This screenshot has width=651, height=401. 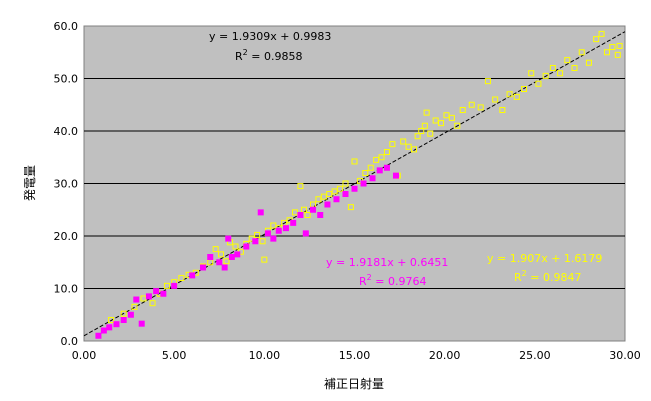 I want to click on y-tick-label: 0.0, so click(x=70, y=341).